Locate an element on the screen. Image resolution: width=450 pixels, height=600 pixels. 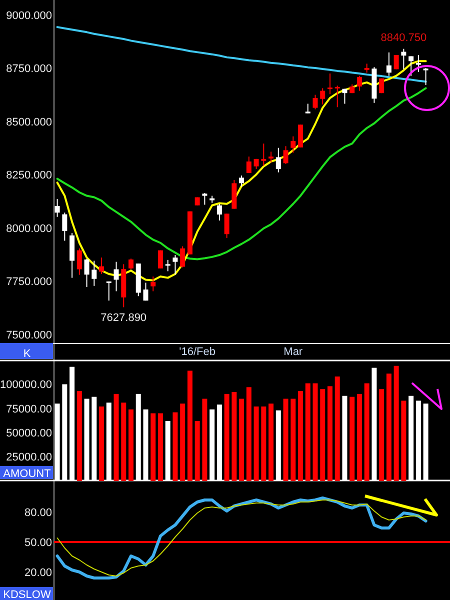
y-tick-label: 75000.00 is located at coordinates (29, 409).